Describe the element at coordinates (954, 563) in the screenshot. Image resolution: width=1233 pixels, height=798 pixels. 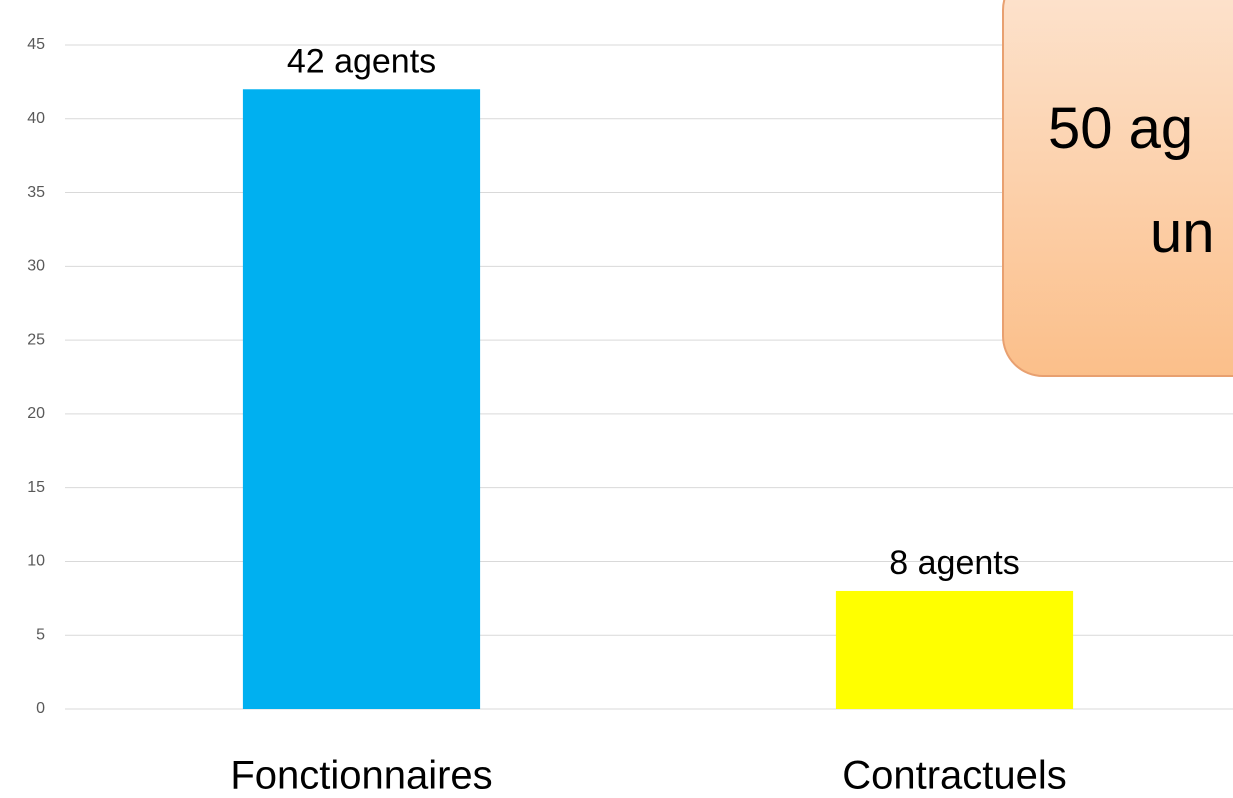
I see `value-label: 8 agents` at that location.